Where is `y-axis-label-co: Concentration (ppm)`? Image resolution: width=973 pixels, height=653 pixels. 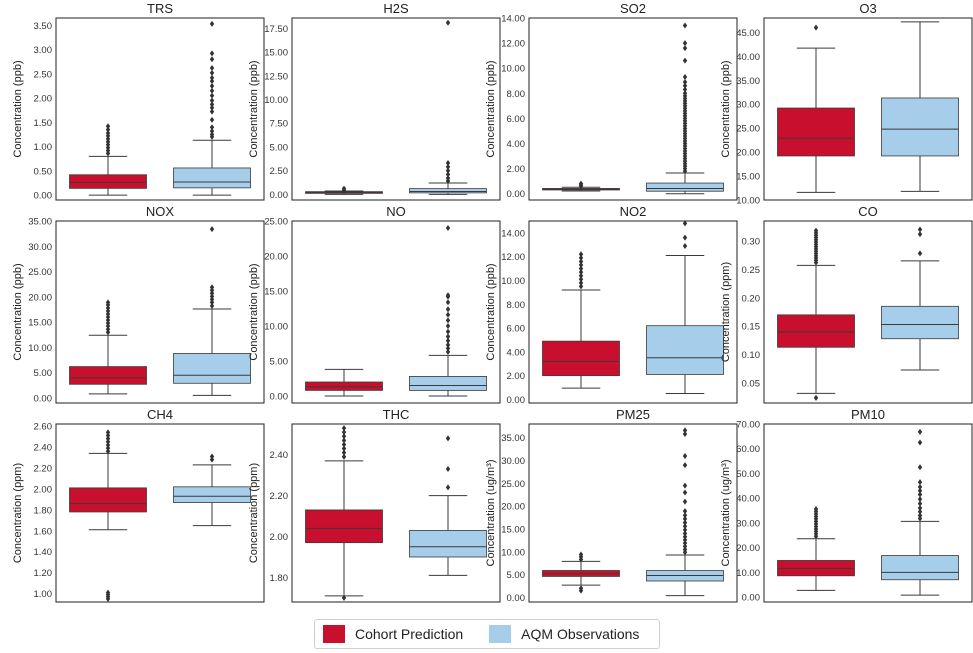
y-axis-label-co: Concentration (ppm) is located at coordinates (726, 312).